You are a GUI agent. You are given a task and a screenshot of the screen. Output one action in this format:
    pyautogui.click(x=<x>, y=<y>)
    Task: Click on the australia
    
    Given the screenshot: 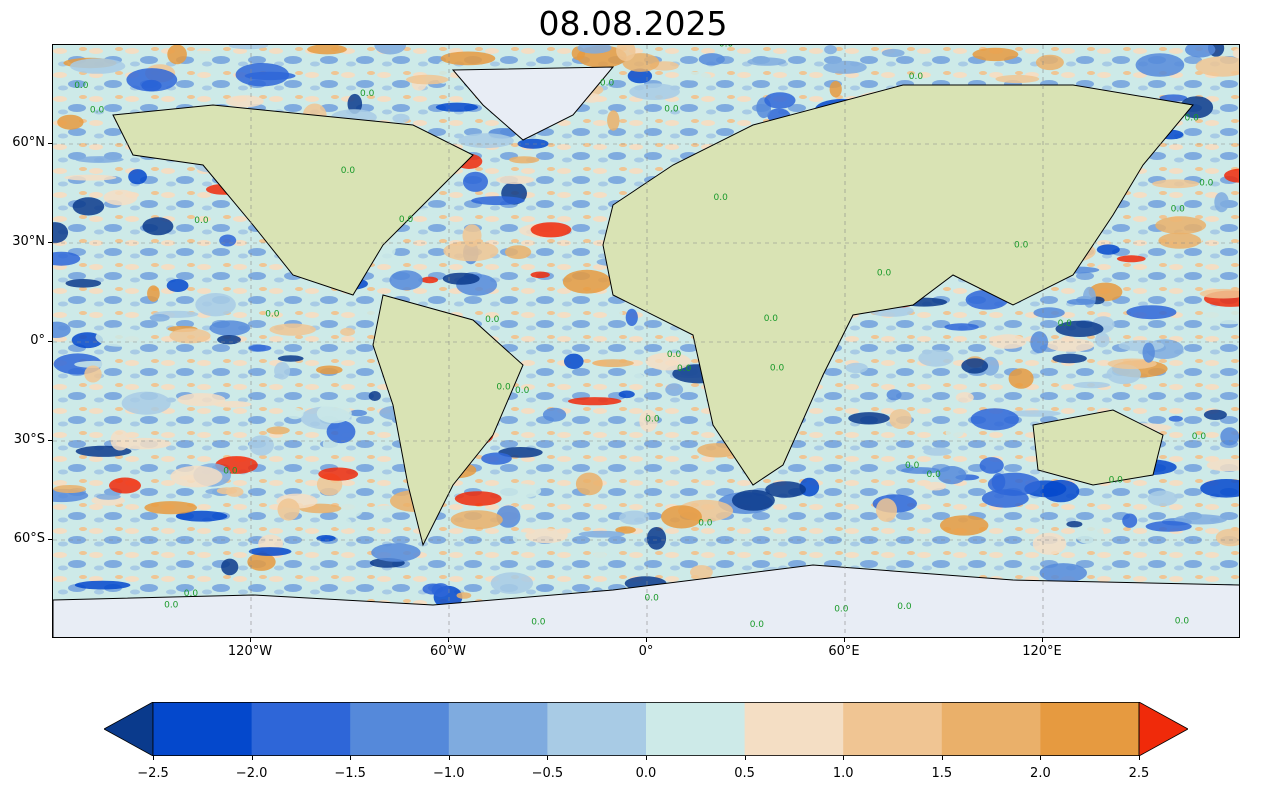 What is the action you would take?
    pyautogui.click(x=1098, y=447)
    